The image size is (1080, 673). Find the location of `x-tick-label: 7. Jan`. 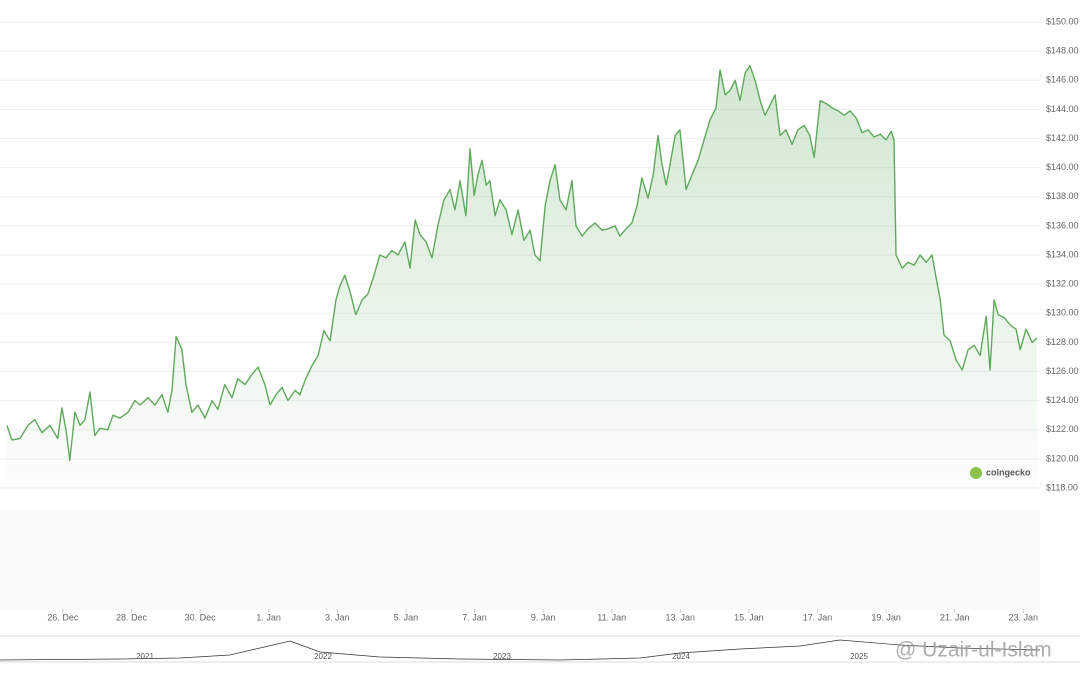

x-tick-label: 7. Jan is located at coordinates (474, 617).